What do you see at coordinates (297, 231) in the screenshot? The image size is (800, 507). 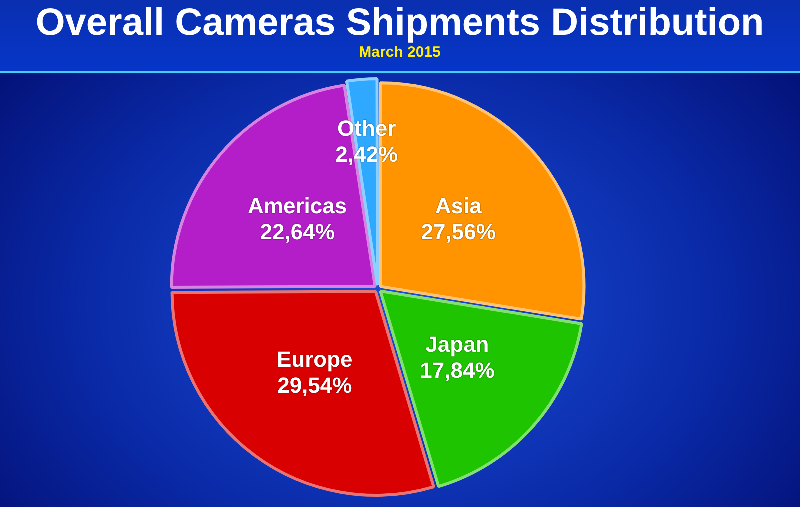 I see `data-label: 22,64%` at bounding box center [297, 231].